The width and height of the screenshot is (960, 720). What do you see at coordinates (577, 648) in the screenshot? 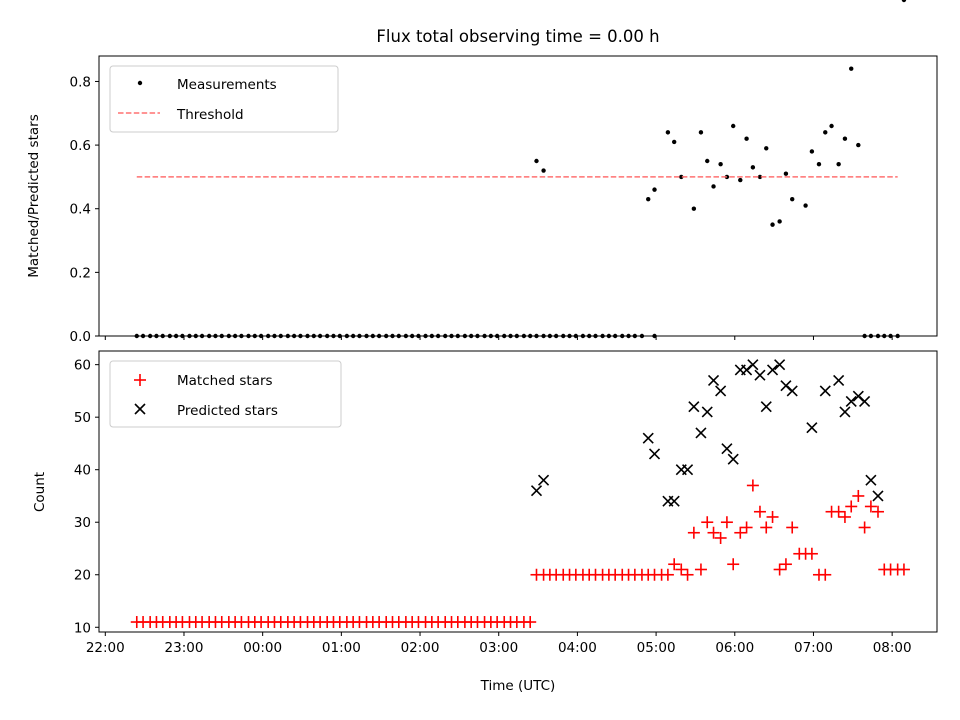
I see `x-tick-label: 04:00` at bounding box center [577, 648].